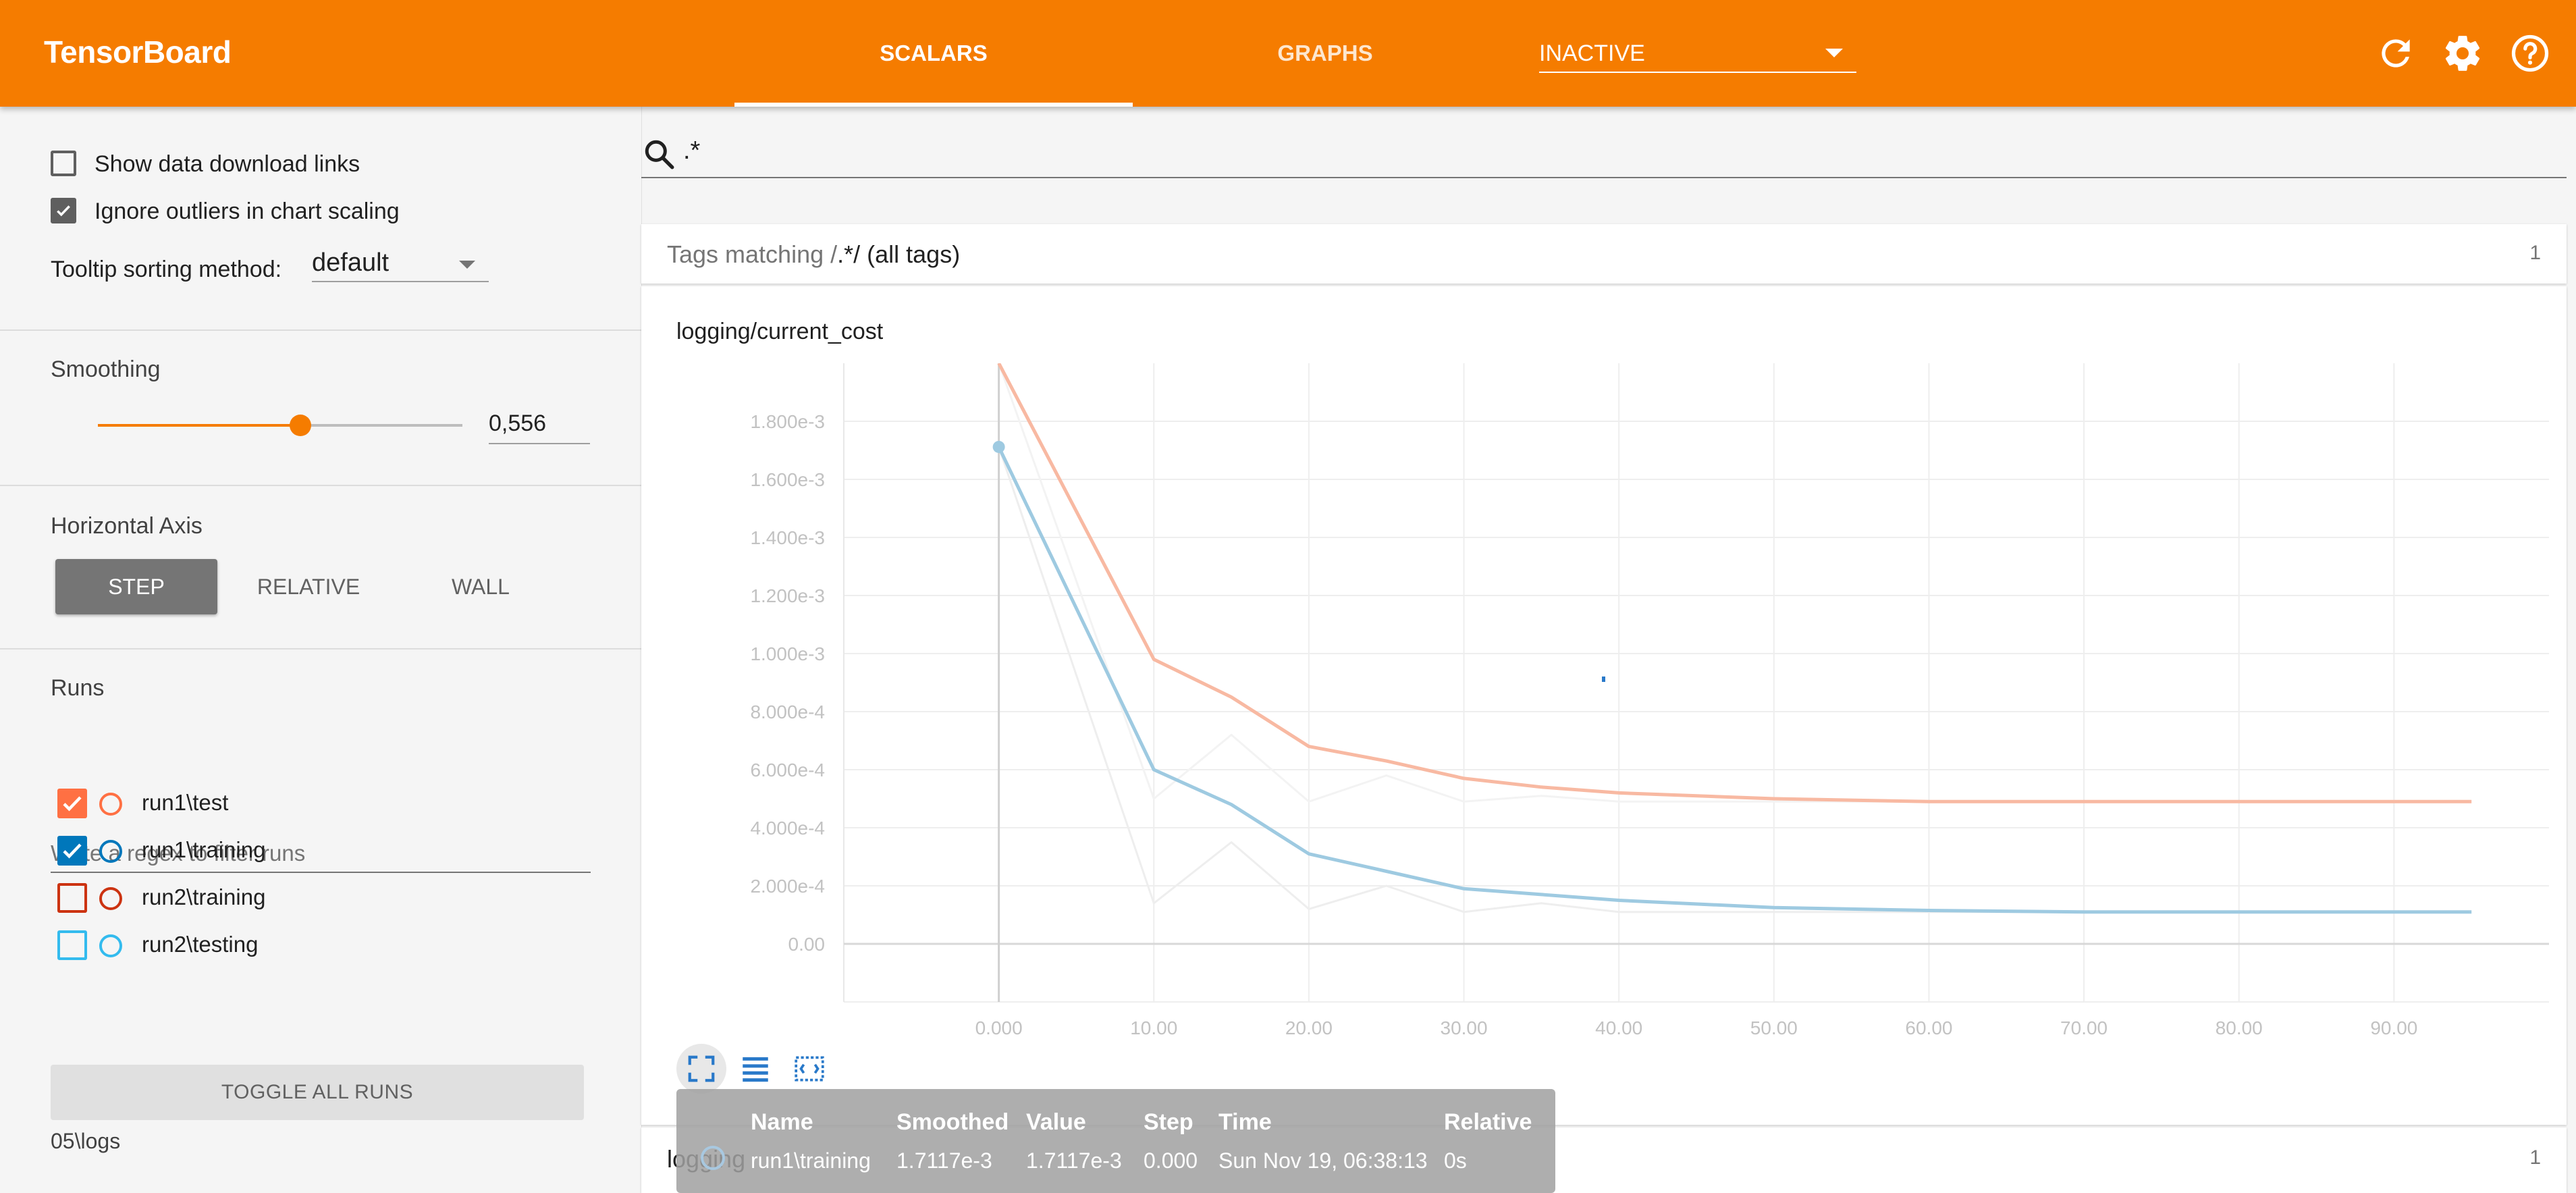 This screenshot has width=2576, height=1193. Describe the element at coordinates (204, 897) in the screenshot. I see `run-label: run2\training` at that location.